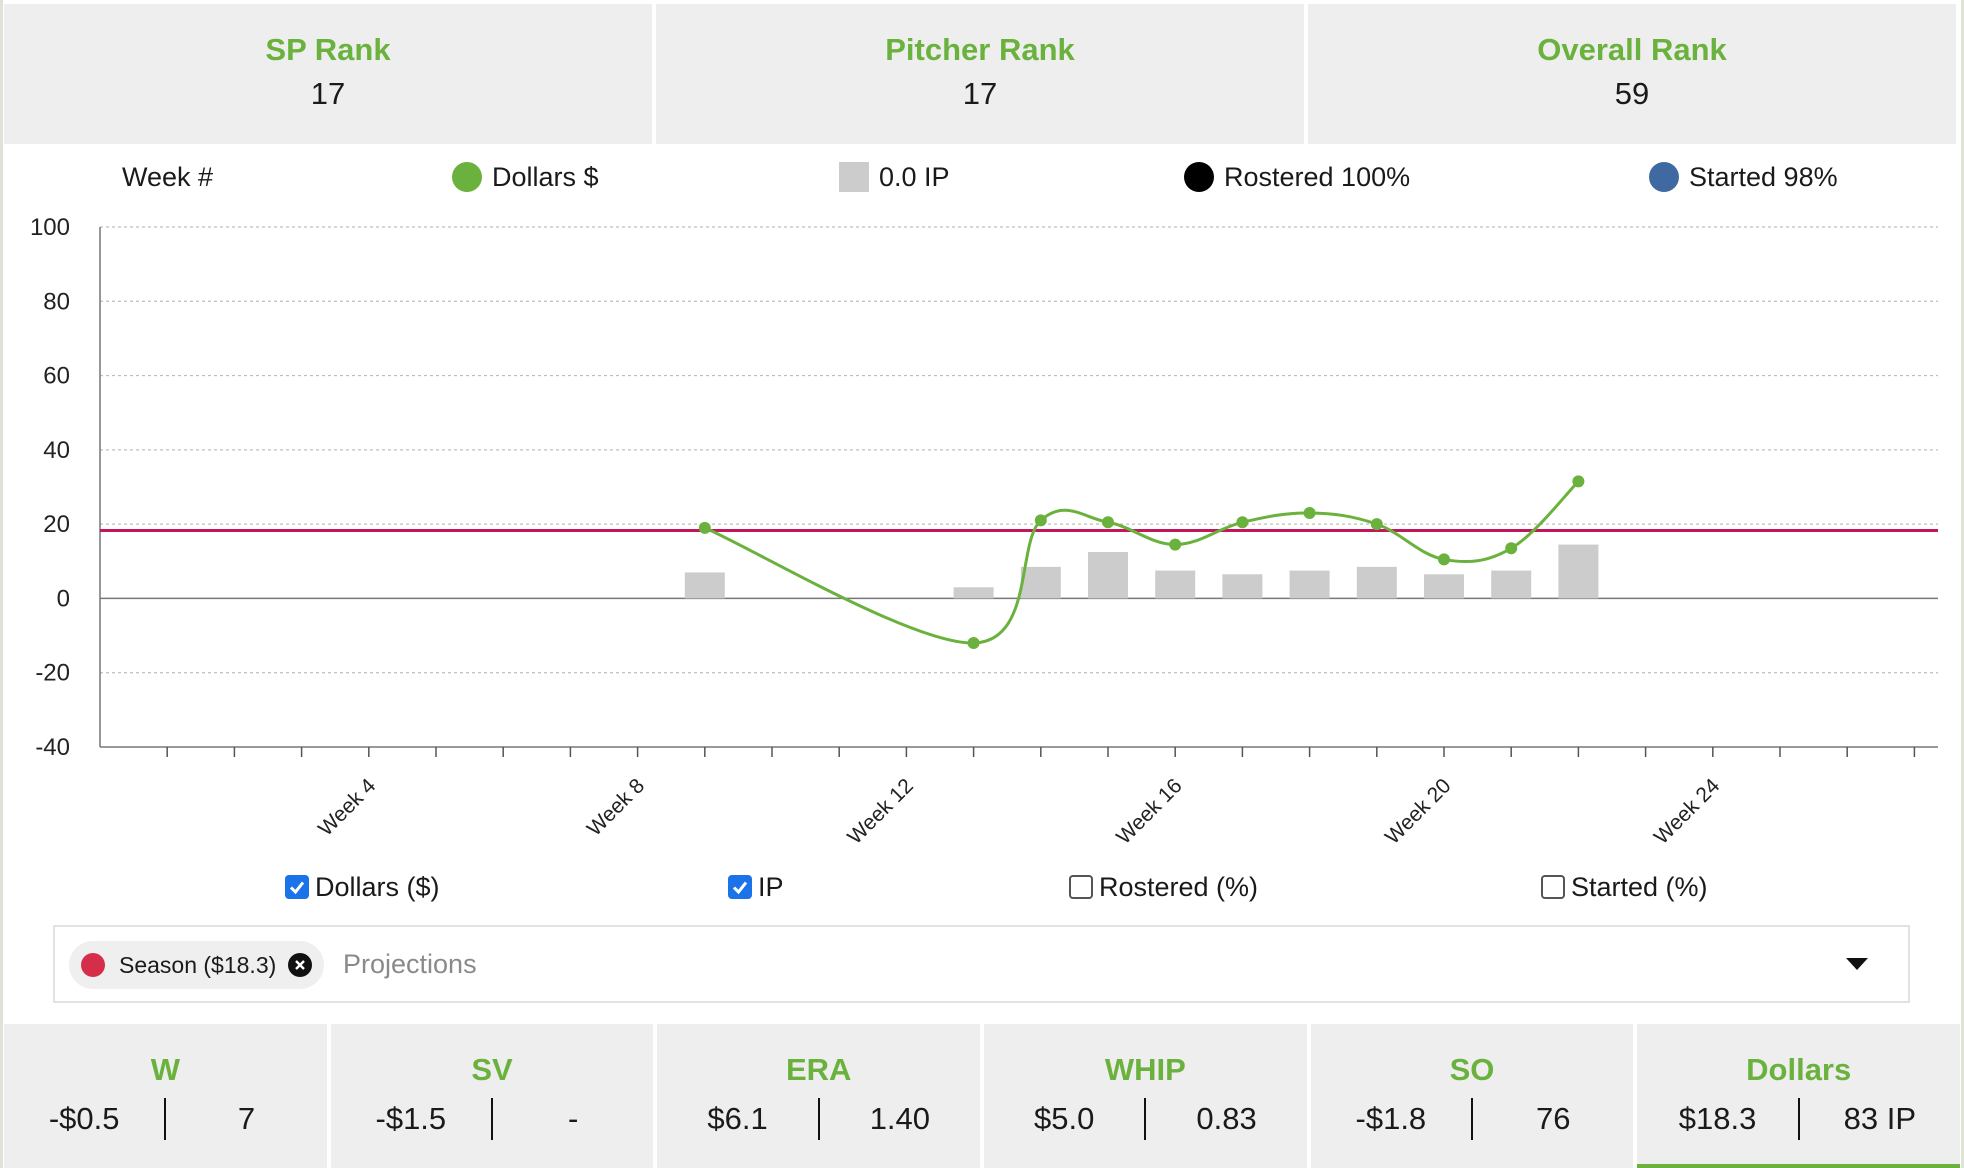  I want to click on y-tick-label: 80, so click(56, 301).